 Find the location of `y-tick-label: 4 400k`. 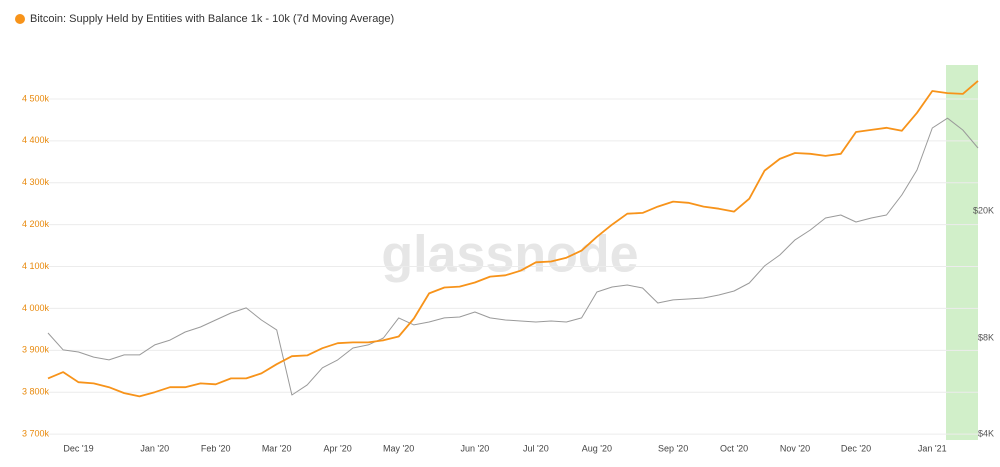

y-tick-label: 4 400k is located at coordinates (36, 140).